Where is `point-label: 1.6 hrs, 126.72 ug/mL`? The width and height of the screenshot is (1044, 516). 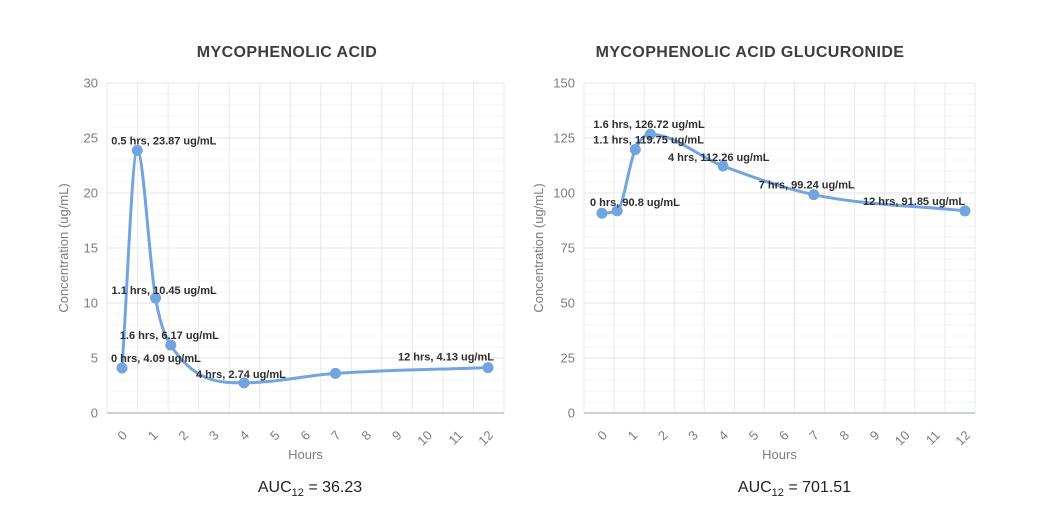
point-label: 1.6 hrs, 126.72 ug/mL is located at coordinates (649, 125).